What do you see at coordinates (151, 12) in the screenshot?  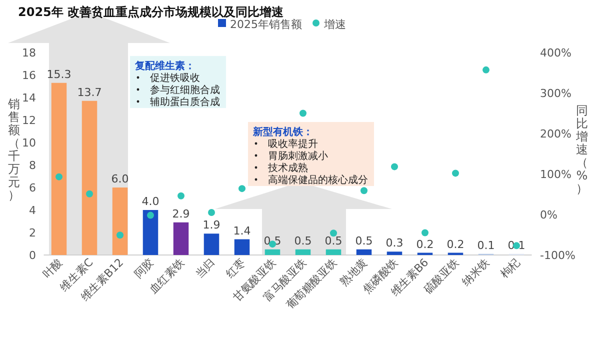 I see `chart-title: 2025年 改善贫血重点成分市场规模以及同比增速` at bounding box center [151, 12].